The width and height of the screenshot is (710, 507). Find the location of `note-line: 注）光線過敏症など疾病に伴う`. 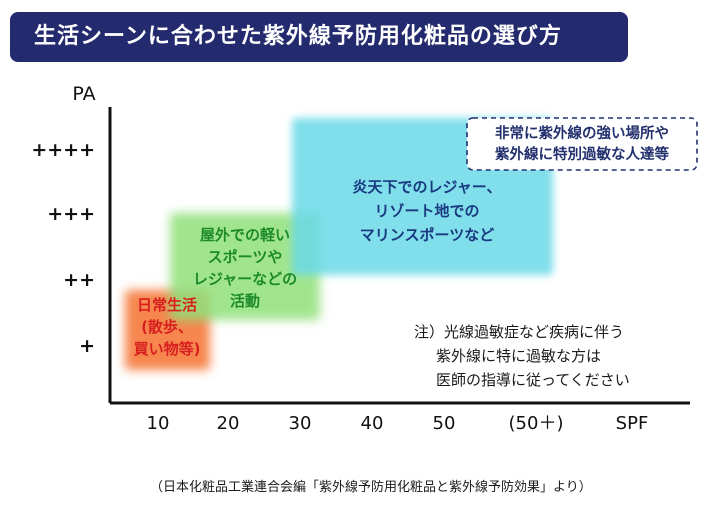

note-line: 注）光線過敏症など疾病に伴う is located at coordinates (519, 332).